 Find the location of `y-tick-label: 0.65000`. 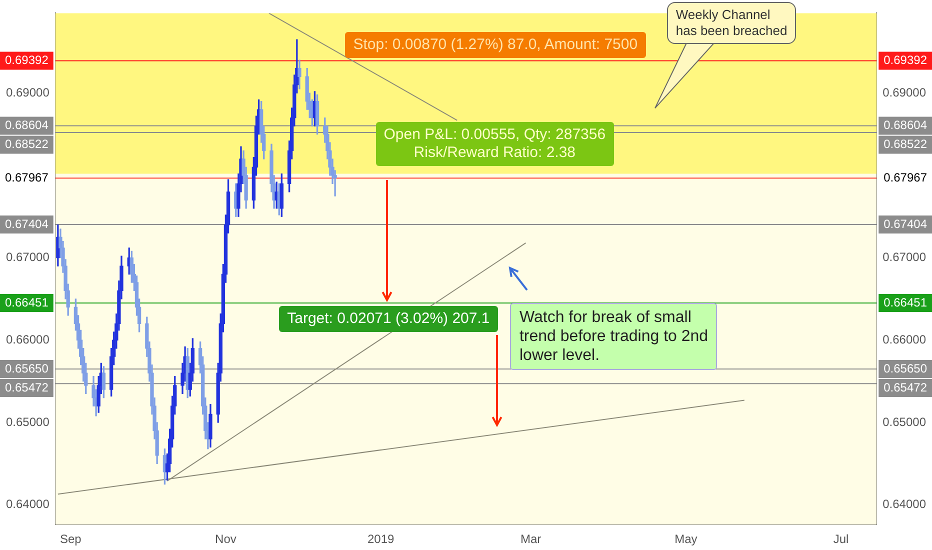

y-tick-label: 0.65000 is located at coordinates (28, 421).